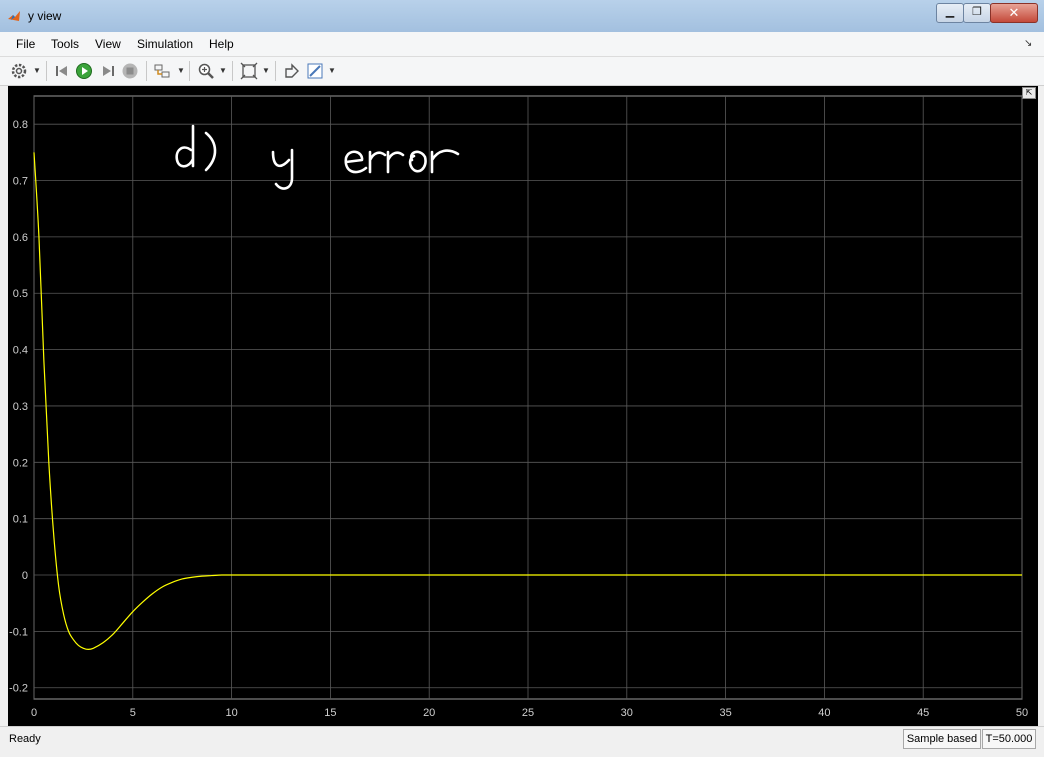 The height and width of the screenshot is (757, 1044). I want to click on sample-mode-indicator: Sample based, so click(942, 739).